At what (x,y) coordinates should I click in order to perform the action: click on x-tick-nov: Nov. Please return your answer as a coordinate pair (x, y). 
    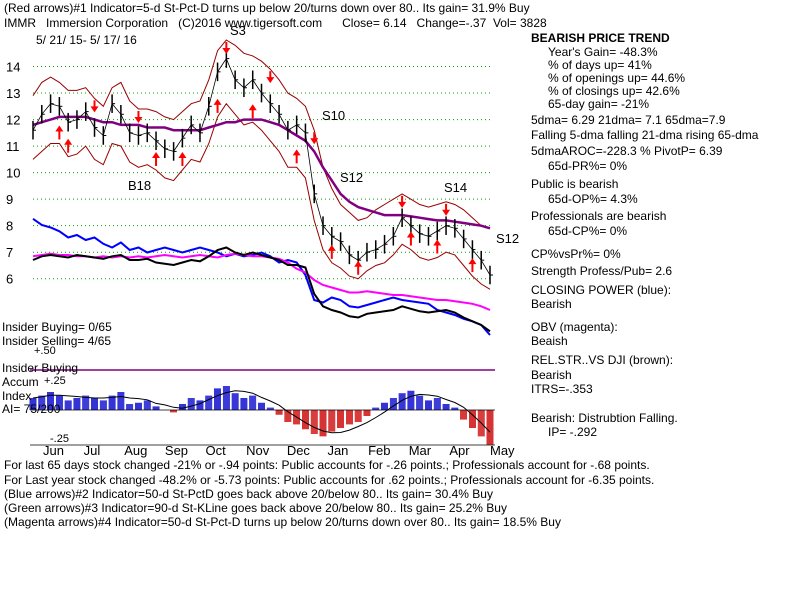
    Looking at the image, I should click on (258, 450).